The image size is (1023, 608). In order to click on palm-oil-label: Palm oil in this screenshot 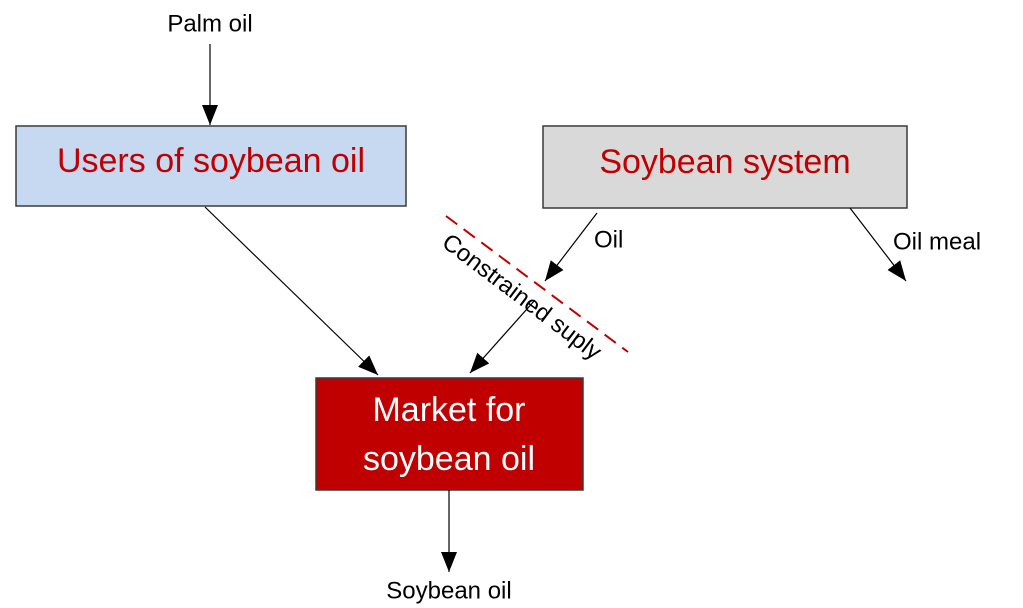, I will do `click(209, 23)`.